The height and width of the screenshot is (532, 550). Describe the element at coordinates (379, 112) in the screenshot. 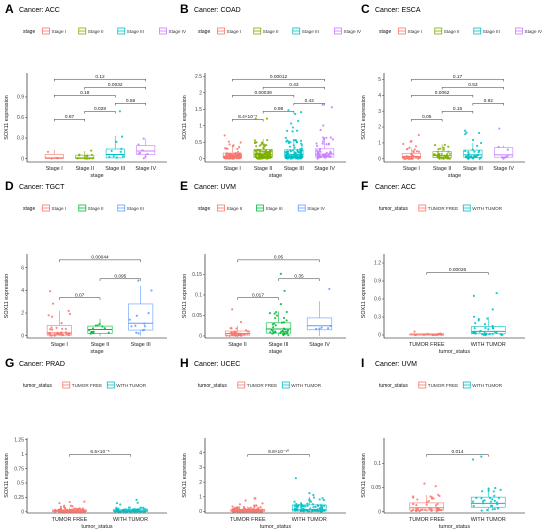

I see `y-tick-label: 3` at that location.